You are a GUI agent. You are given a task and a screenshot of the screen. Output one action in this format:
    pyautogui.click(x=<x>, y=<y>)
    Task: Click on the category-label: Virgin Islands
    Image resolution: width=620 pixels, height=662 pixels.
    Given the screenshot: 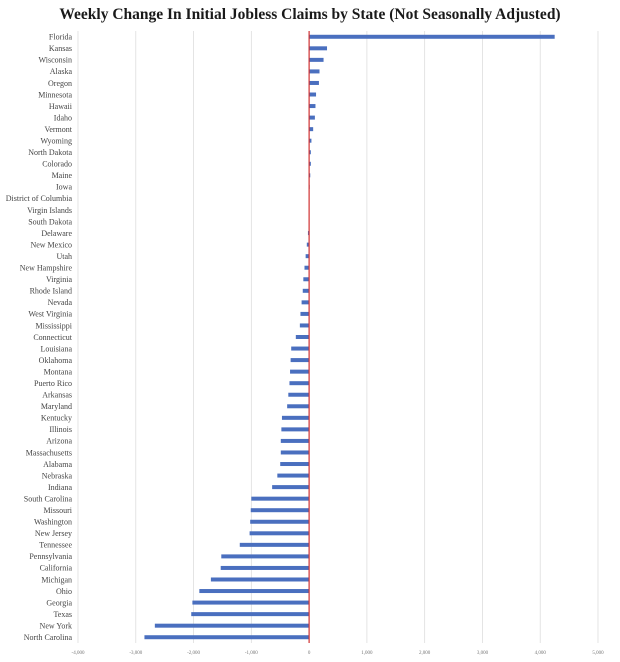 What is the action you would take?
    pyautogui.click(x=49, y=210)
    